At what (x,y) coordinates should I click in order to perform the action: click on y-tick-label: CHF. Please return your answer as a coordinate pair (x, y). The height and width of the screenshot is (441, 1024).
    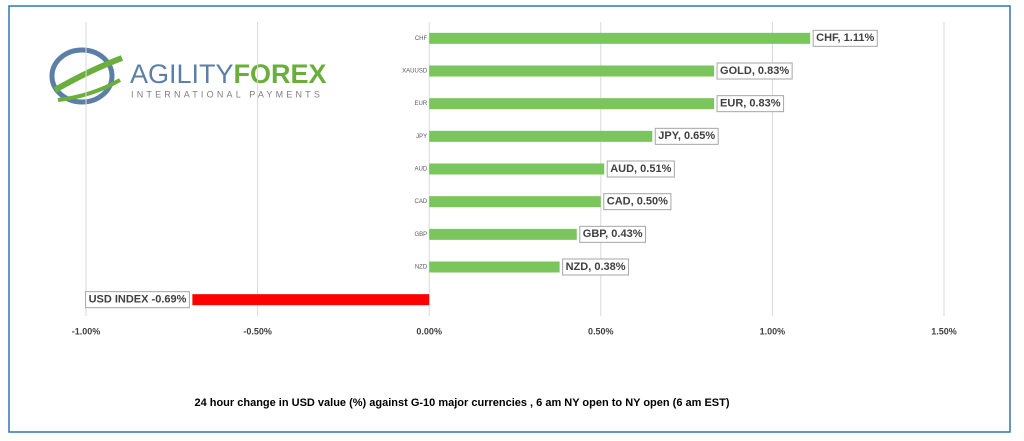
    Looking at the image, I should click on (421, 39).